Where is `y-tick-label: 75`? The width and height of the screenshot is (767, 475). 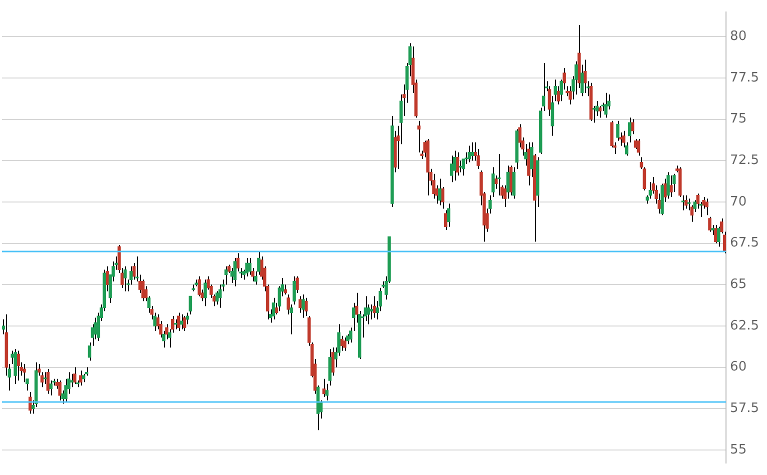
y-tick-label: 75 is located at coordinates (738, 119).